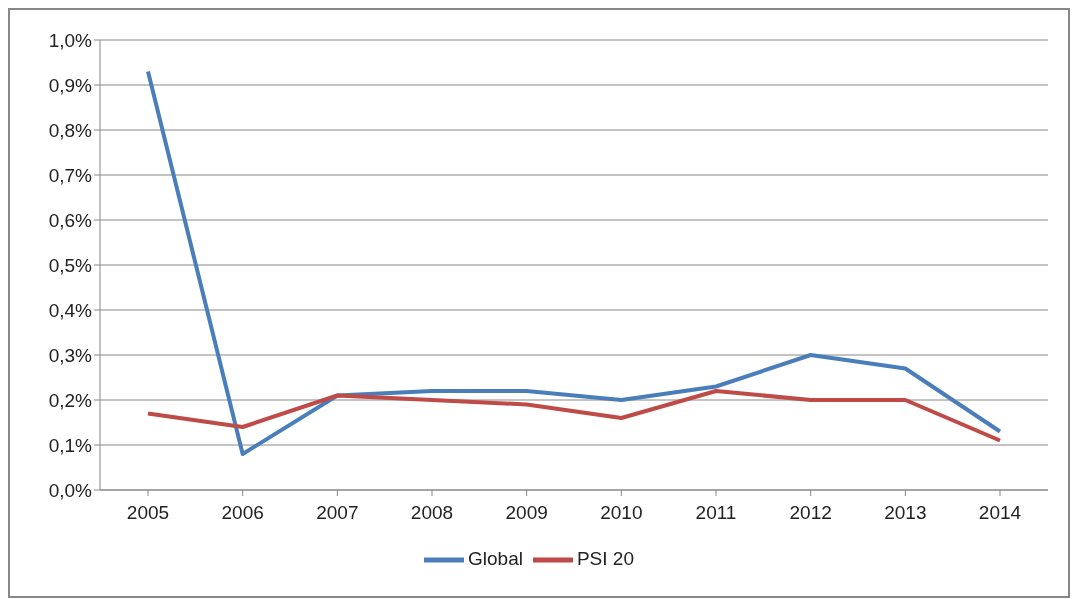 This screenshot has height=599, width=1081. What do you see at coordinates (810, 513) in the screenshot?
I see `x-tick-label: 2012` at bounding box center [810, 513].